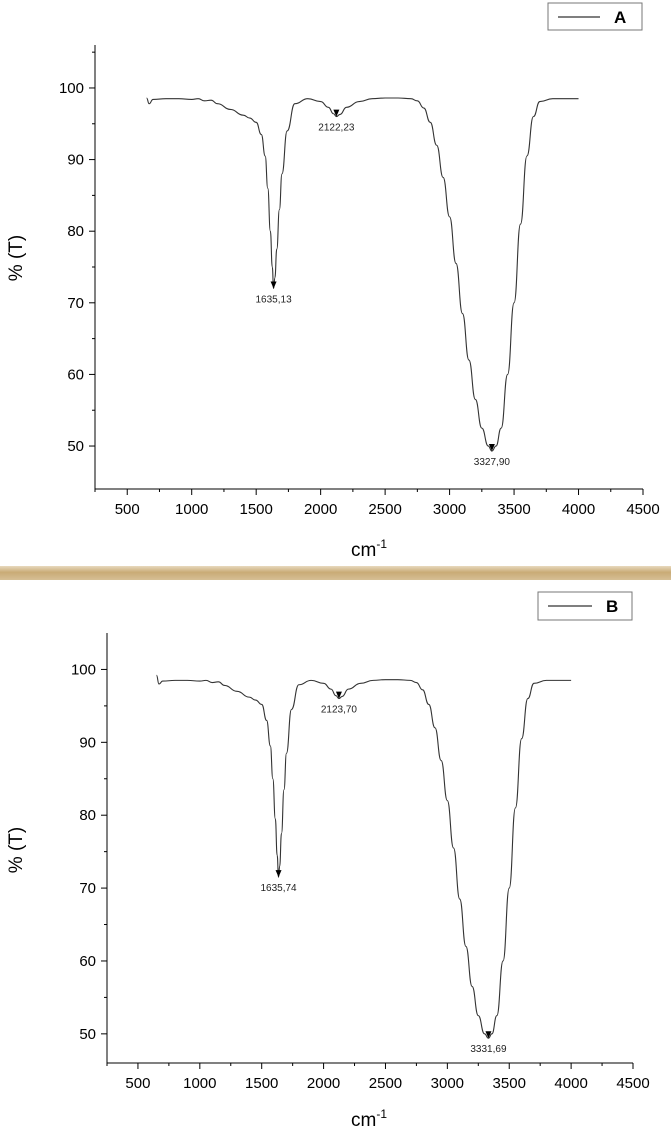 Image resolution: width=671 pixels, height=1133 pixels. I want to click on chart-a-y-tick-label: 80, so click(75, 231).